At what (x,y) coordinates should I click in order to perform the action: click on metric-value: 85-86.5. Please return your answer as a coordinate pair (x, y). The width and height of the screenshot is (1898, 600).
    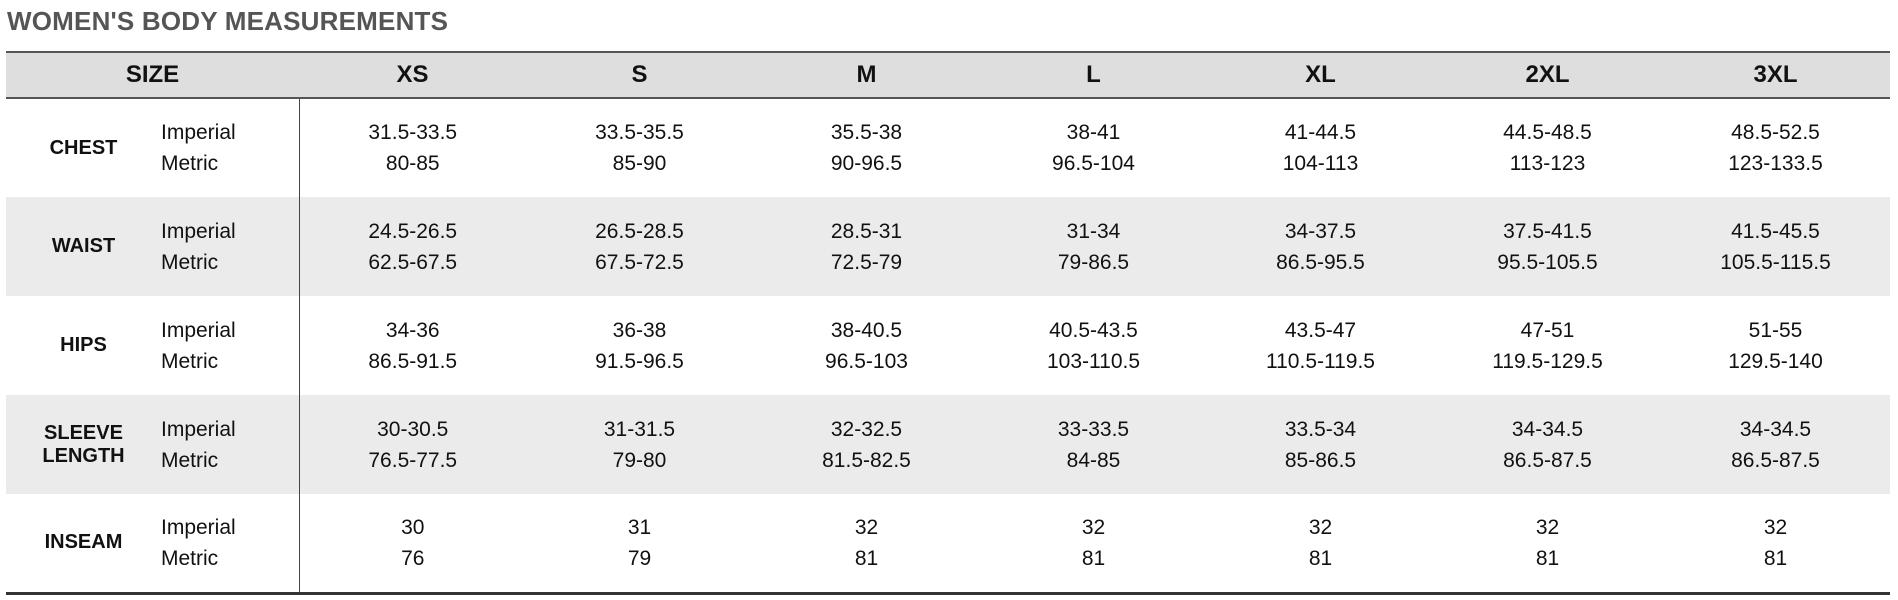
    Looking at the image, I should click on (1320, 460).